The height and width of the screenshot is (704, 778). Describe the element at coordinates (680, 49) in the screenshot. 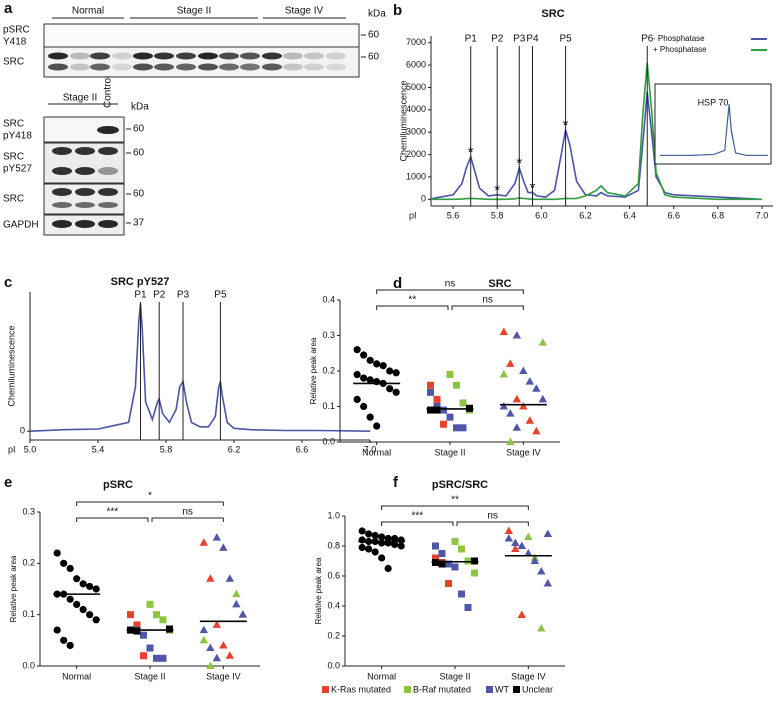

I see `legend-label: + Phosphatase` at that location.